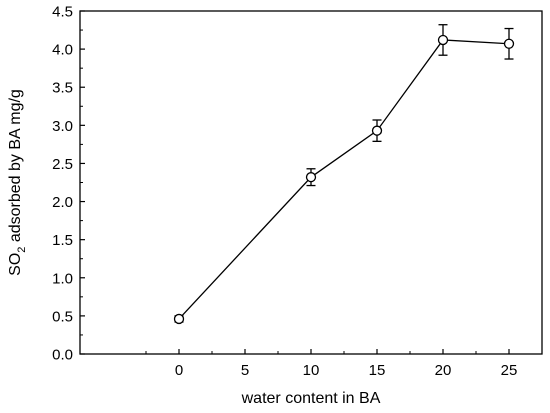 The height and width of the screenshot is (413, 550). What do you see at coordinates (245, 370) in the screenshot?
I see `x-tick-label: 5` at bounding box center [245, 370].